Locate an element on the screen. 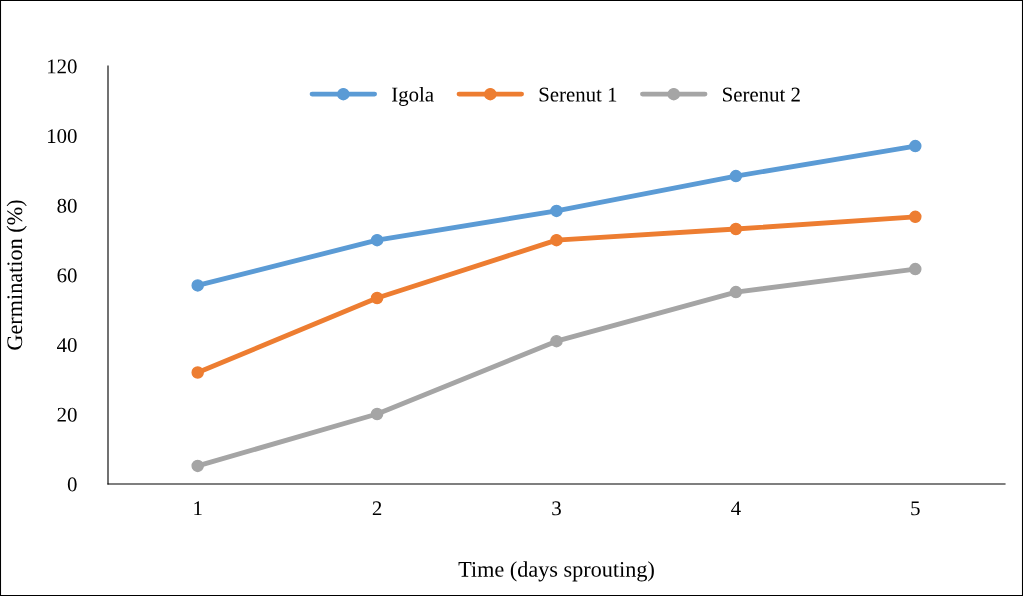 The width and height of the screenshot is (1023, 596). y-tick-label: 0 is located at coordinates (72, 484).